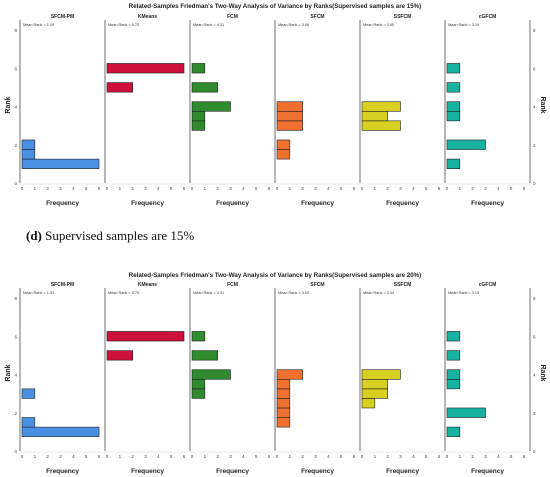  I want to click on y-tick-label: 0, so click(15, 451).